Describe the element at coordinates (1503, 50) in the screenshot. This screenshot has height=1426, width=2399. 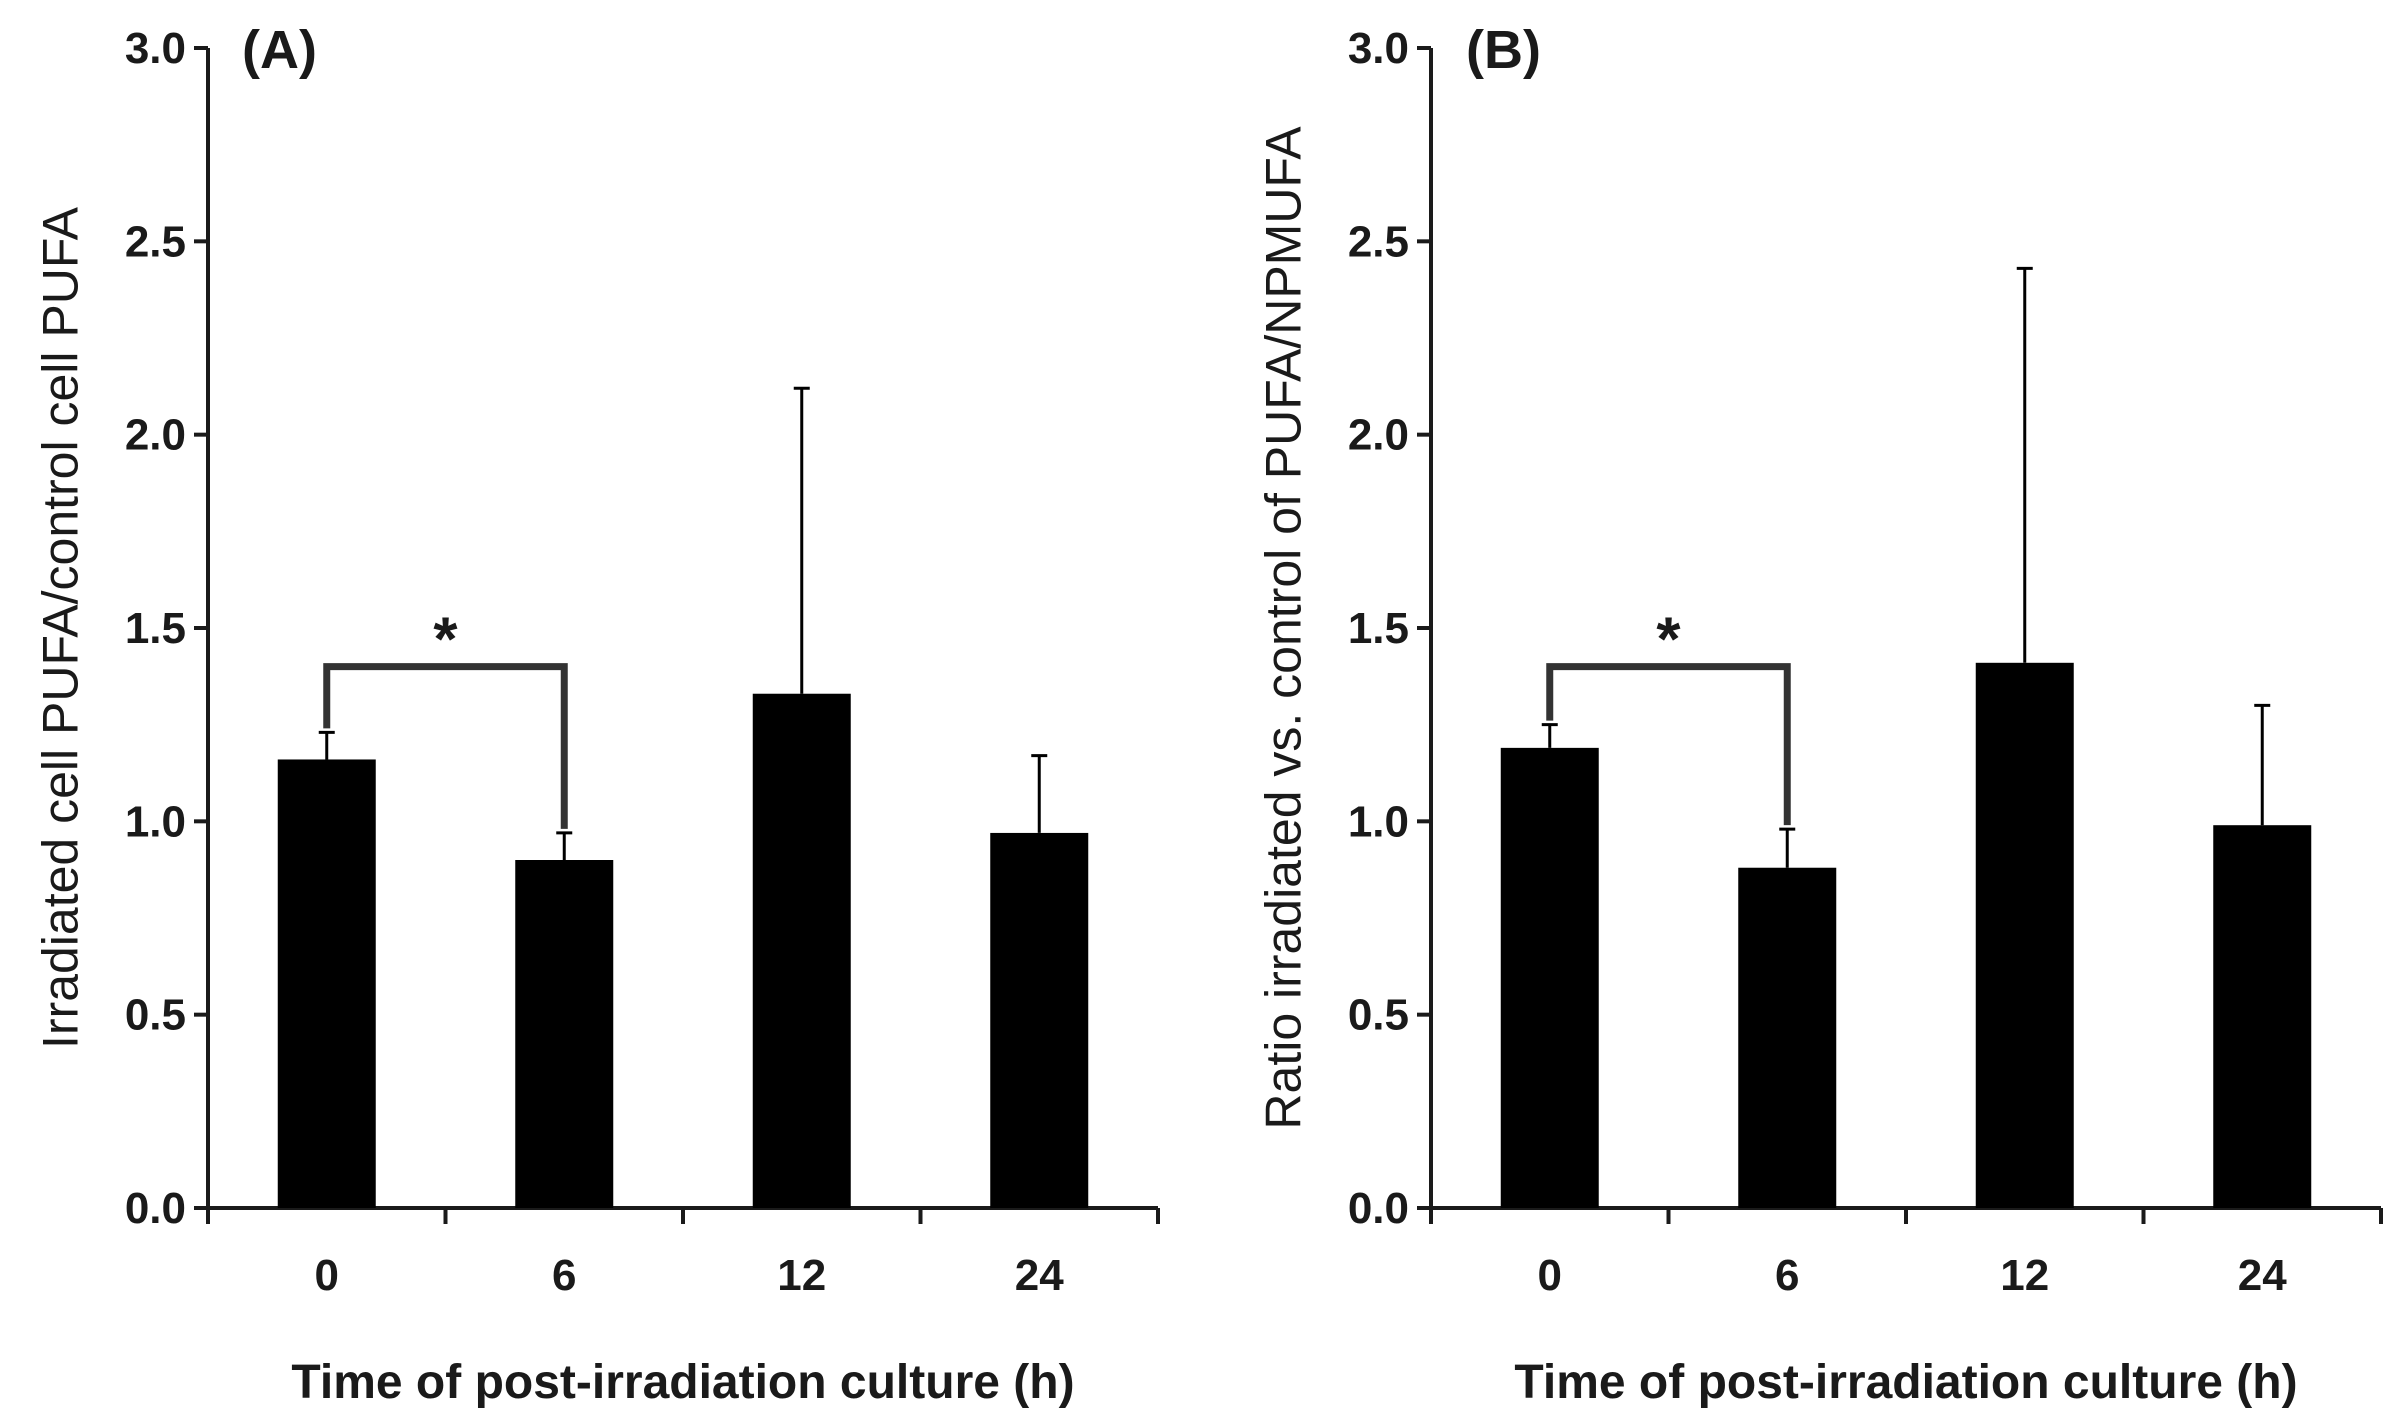
I see `panel-label: (B)` at that location.